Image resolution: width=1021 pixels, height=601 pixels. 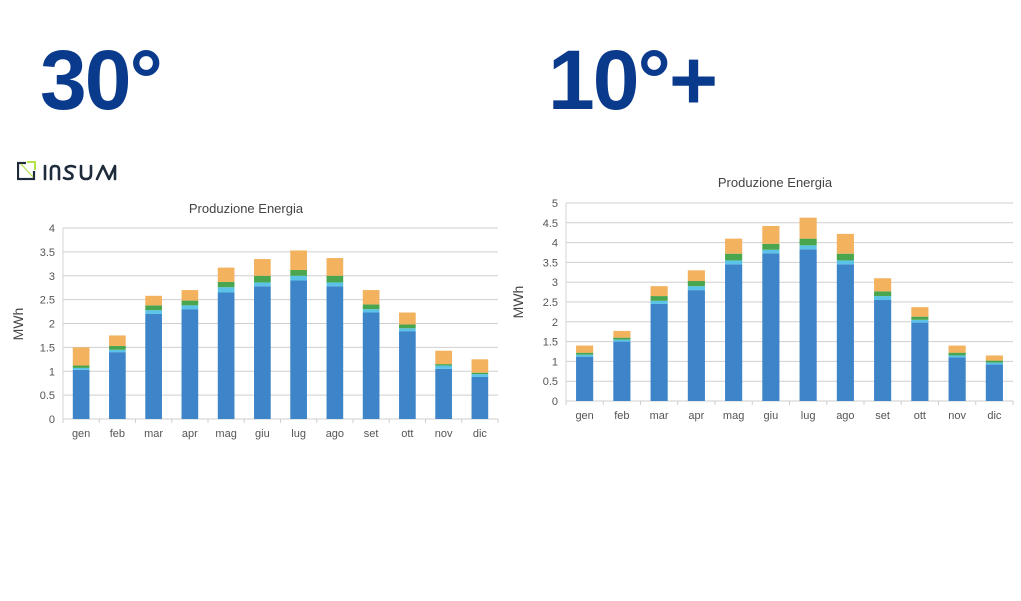 What do you see at coordinates (371, 297) in the screenshot?
I see `bar-segment-set-s4` at bounding box center [371, 297].